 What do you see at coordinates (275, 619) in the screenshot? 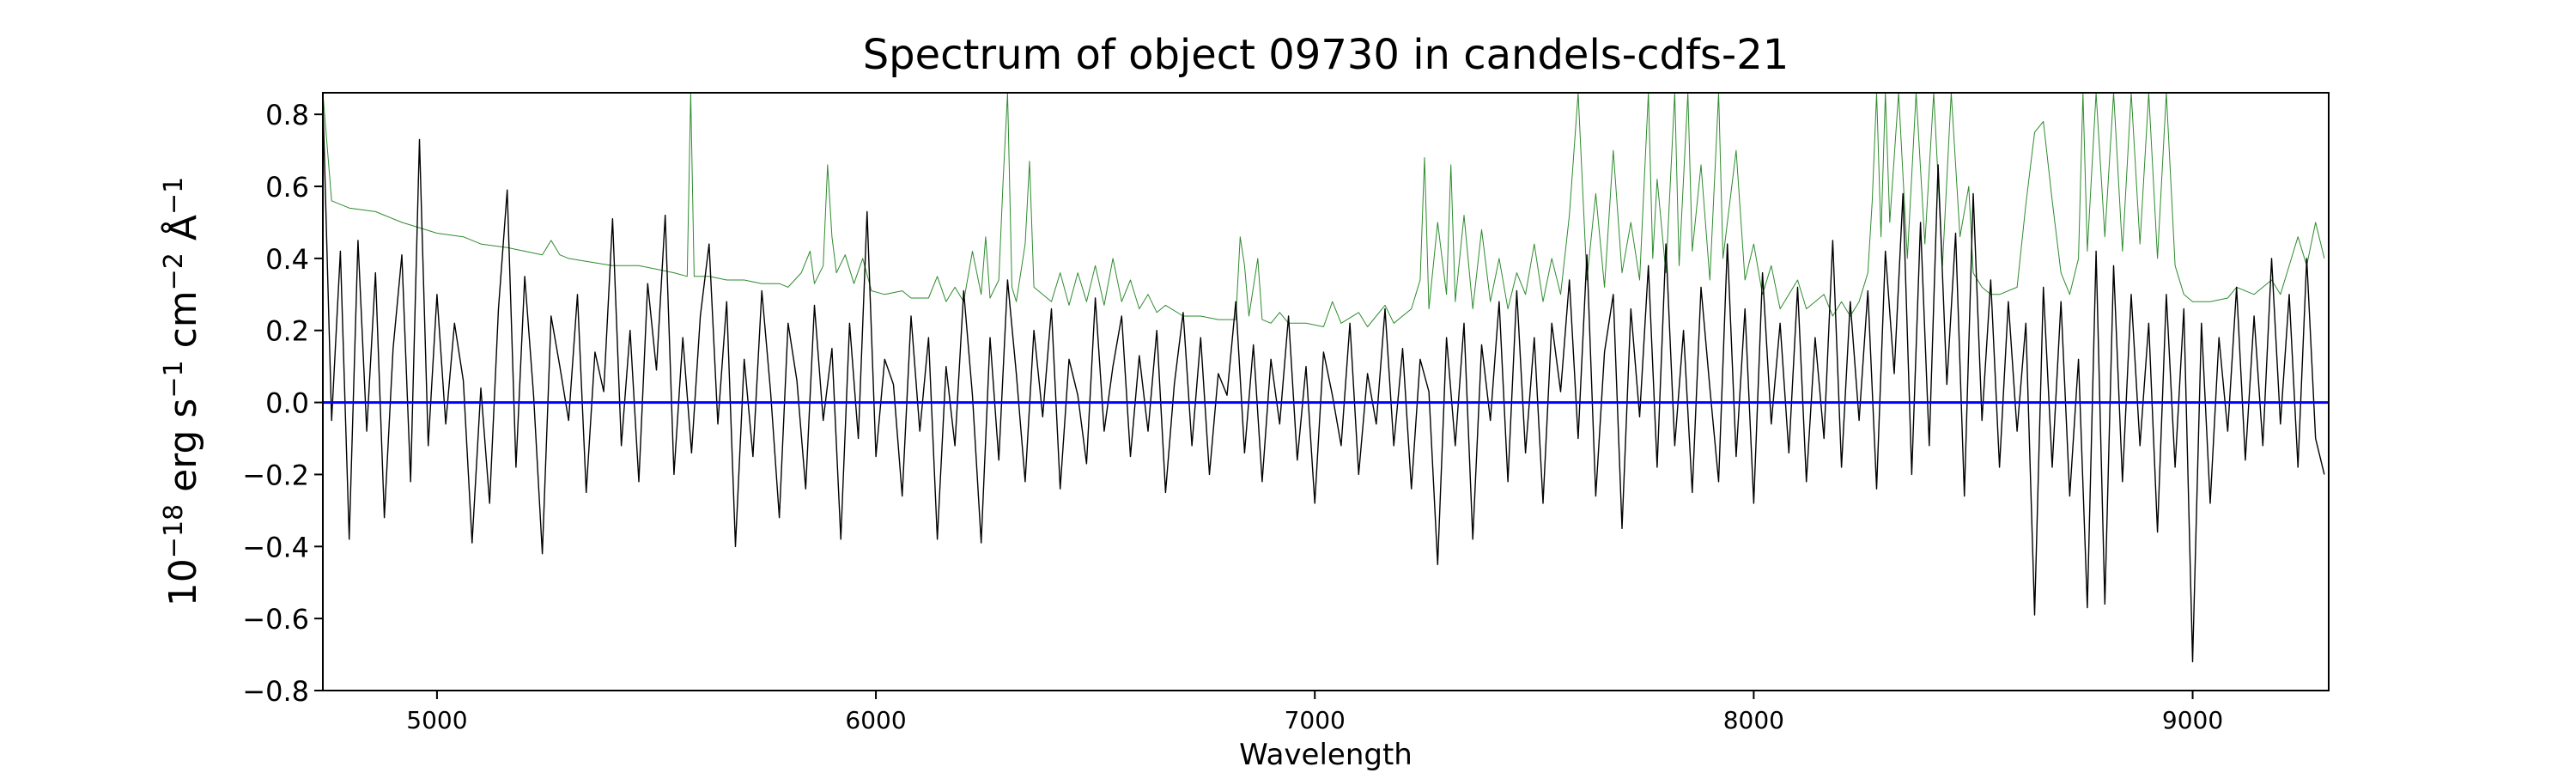
I see `y-tick-label: −0.6` at bounding box center [275, 619].